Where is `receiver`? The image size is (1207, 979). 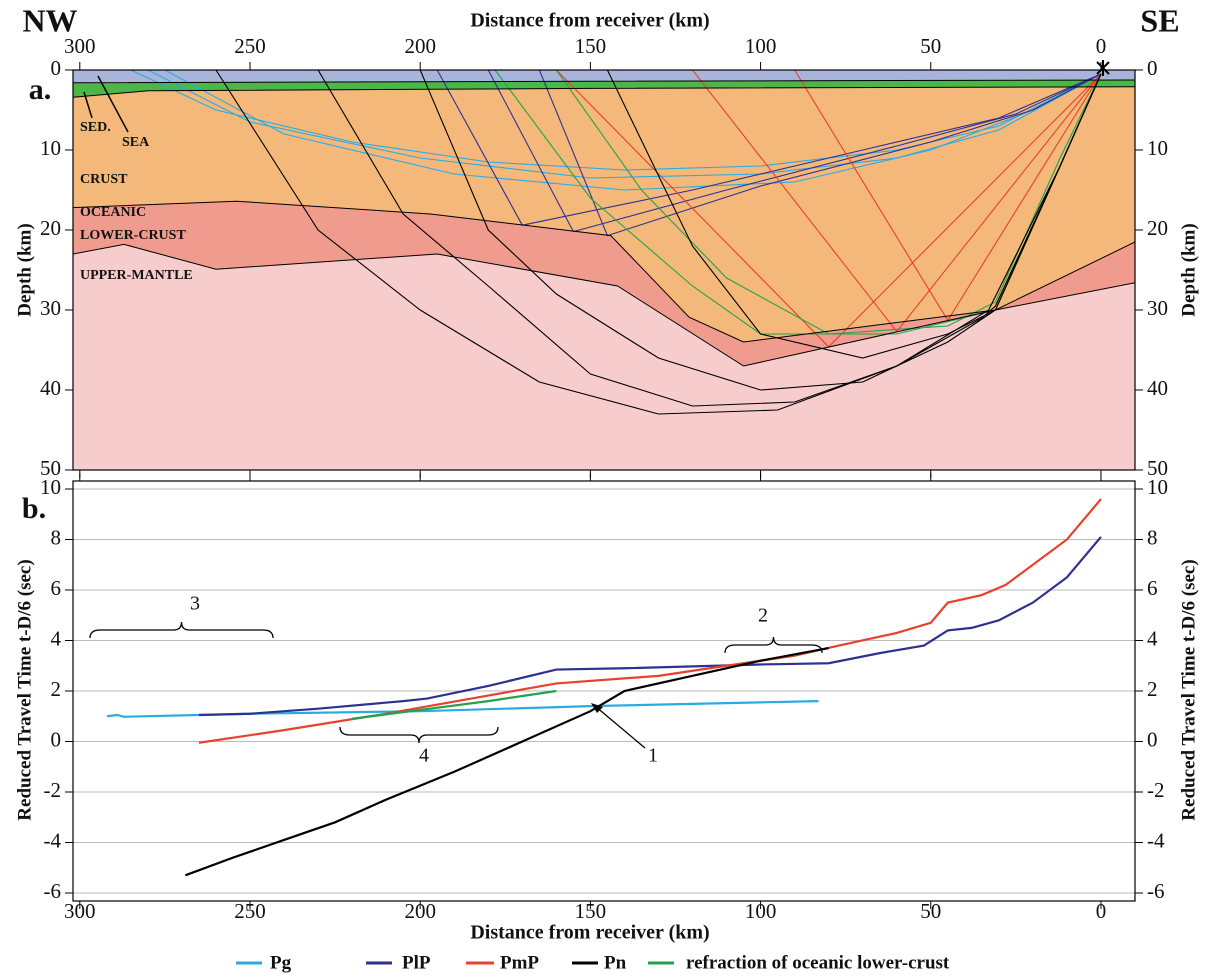
receiver is located at coordinates (1103, 68).